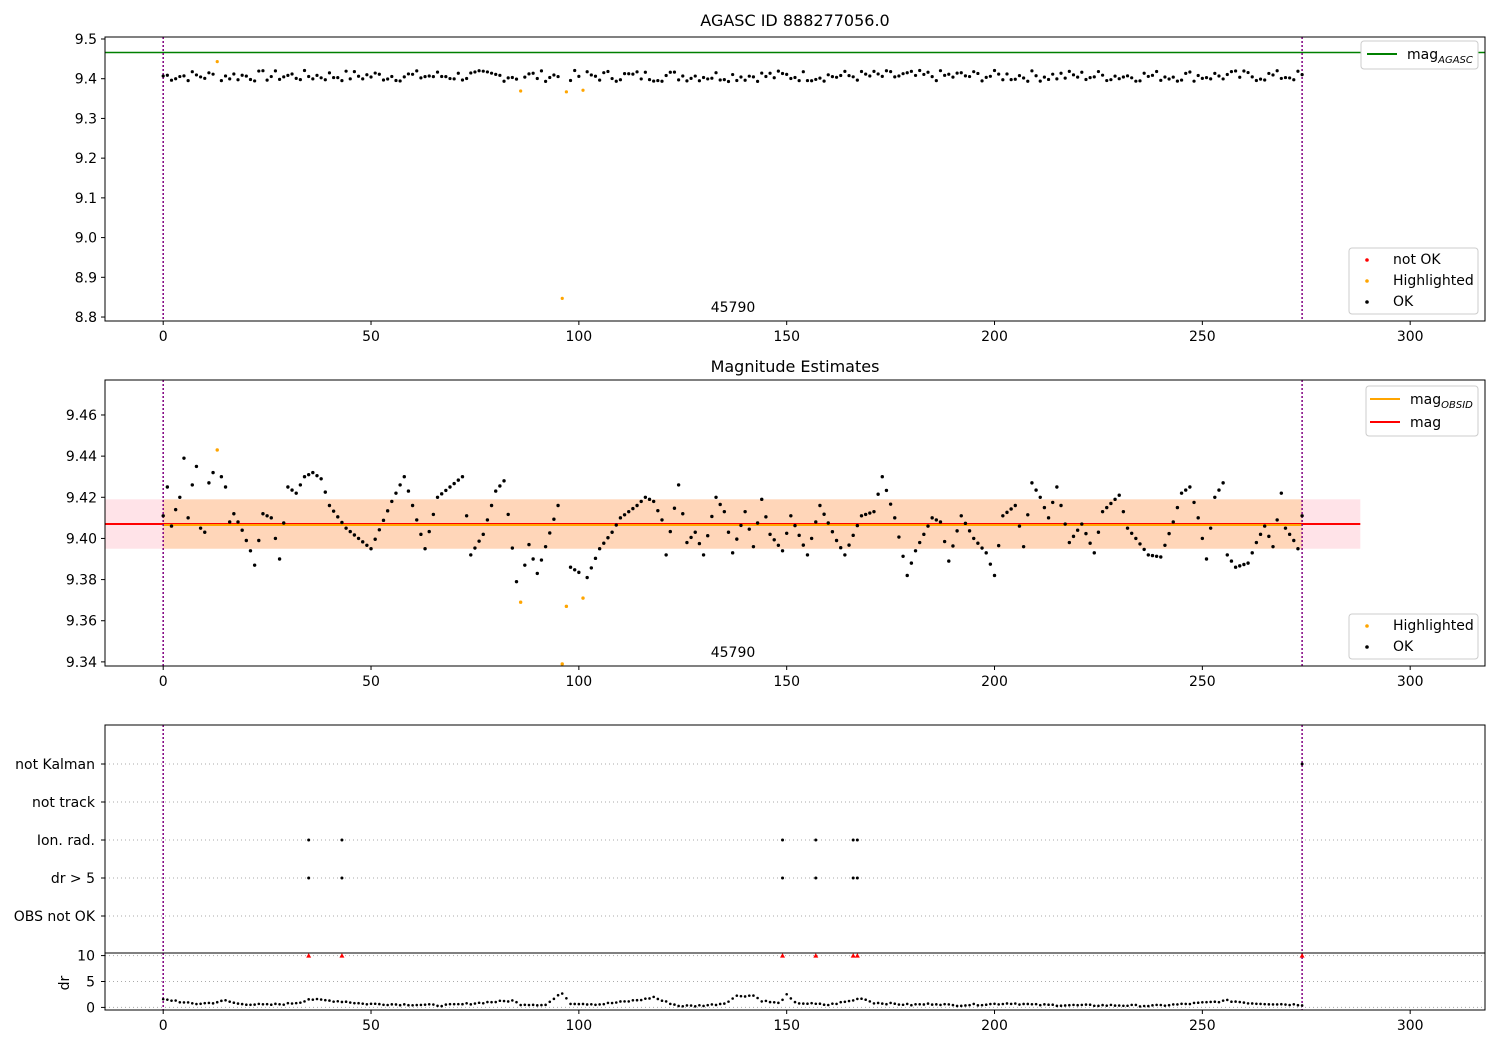 The width and height of the screenshot is (1500, 1050). Describe the element at coordinates (86, 957) in the screenshot. I see `dr-ytick-label: 10` at that location.